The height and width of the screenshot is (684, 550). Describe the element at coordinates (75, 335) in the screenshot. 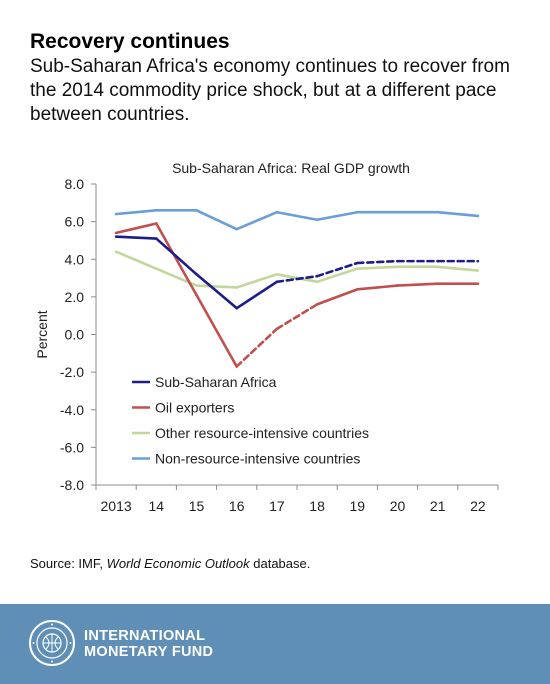

I see `y-tick-label: 0.0` at that location.